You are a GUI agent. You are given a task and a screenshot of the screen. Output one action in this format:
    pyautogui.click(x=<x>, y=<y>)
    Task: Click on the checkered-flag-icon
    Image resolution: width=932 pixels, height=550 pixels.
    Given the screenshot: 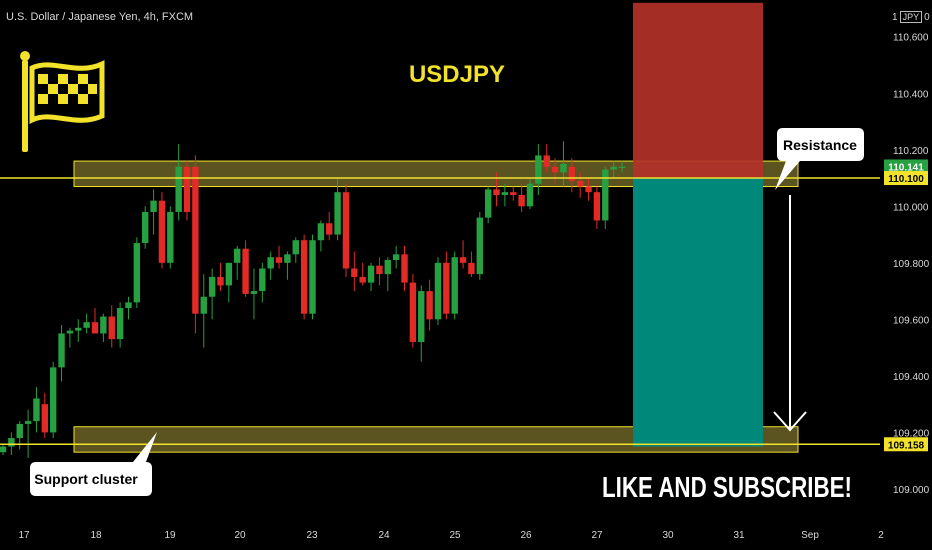 What is the action you would take?
    pyautogui.click(x=62, y=101)
    